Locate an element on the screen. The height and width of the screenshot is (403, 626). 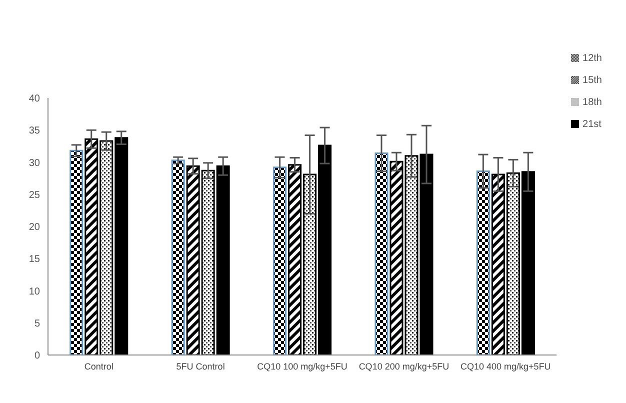
x-tick-label: CQ10 200 mg/kg+5FU is located at coordinates (404, 366).